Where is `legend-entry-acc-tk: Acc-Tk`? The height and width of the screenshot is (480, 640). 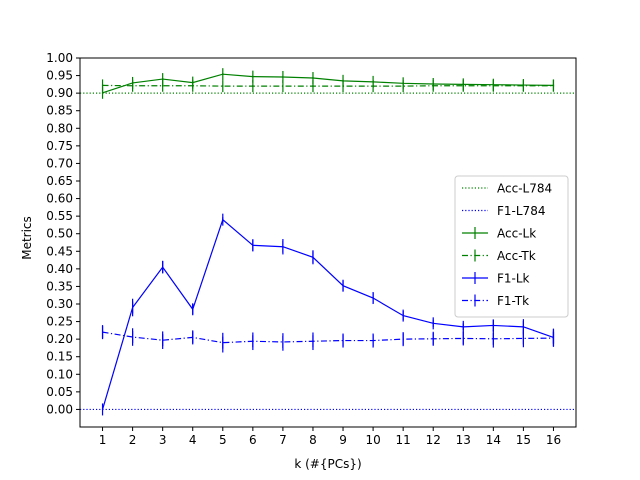
legend-entry-acc-tk: Acc-Tk is located at coordinates (499, 256).